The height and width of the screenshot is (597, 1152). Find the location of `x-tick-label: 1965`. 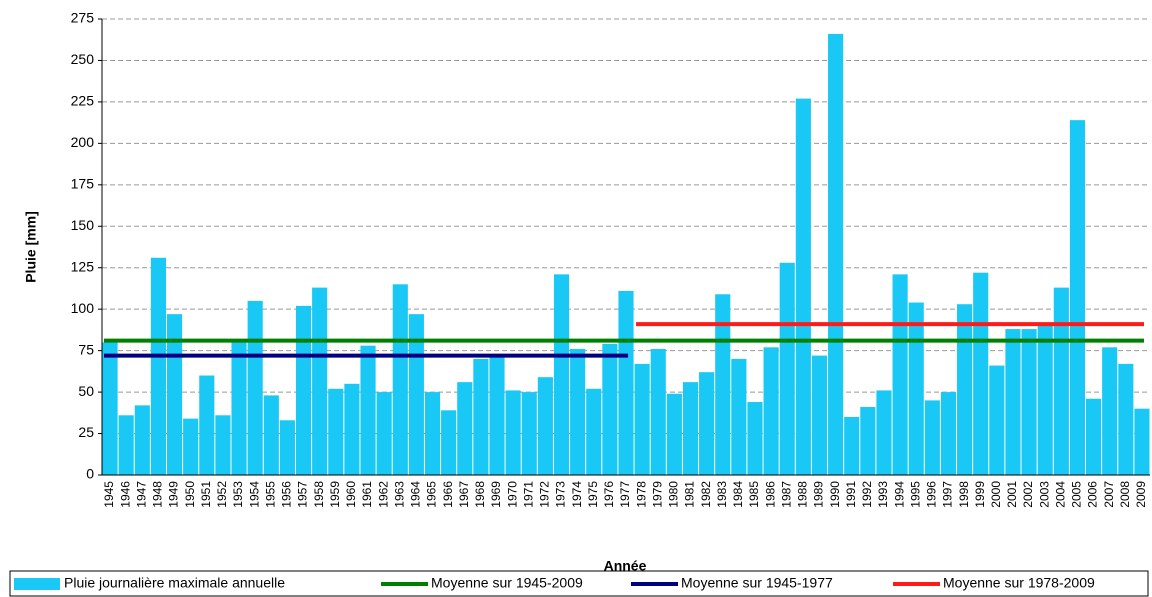

x-tick-label: 1965 is located at coordinates (432, 494).